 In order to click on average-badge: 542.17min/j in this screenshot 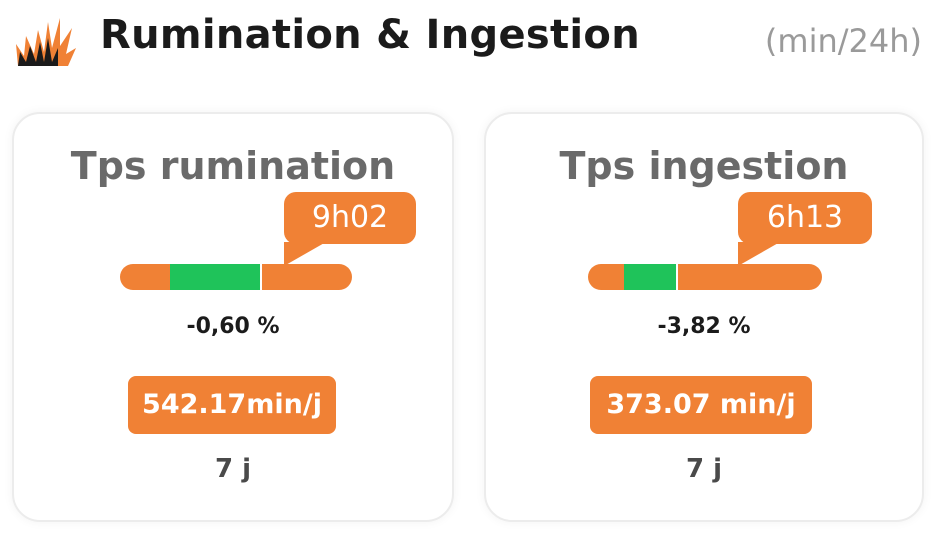, I will do `click(232, 405)`.